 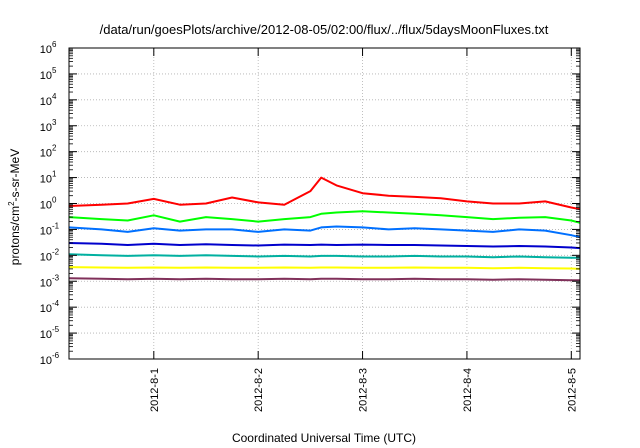 What do you see at coordinates (324, 438) in the screenshot?
I see `x-axis-label: Coordinated Universal Time (UTC)` at bounding box center [324, 438].